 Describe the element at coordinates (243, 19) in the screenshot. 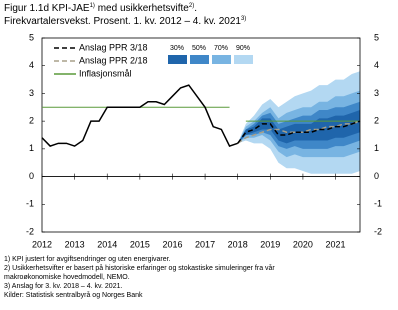

I see `subtitle-part: 3)` at that location.